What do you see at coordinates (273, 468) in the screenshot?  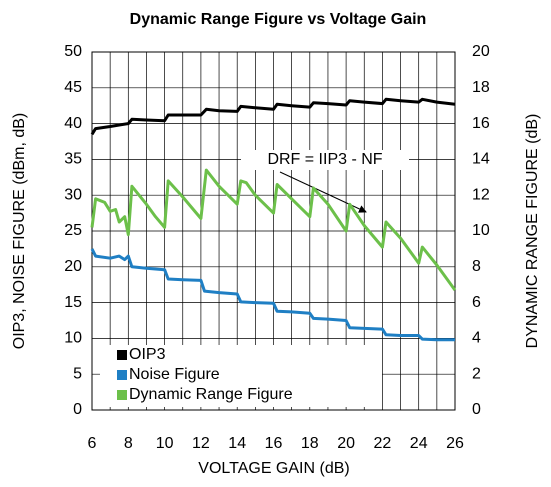 I see `x-axis-label: VOLTAGE GAIN (dB)` at bounding box center [273, 468].